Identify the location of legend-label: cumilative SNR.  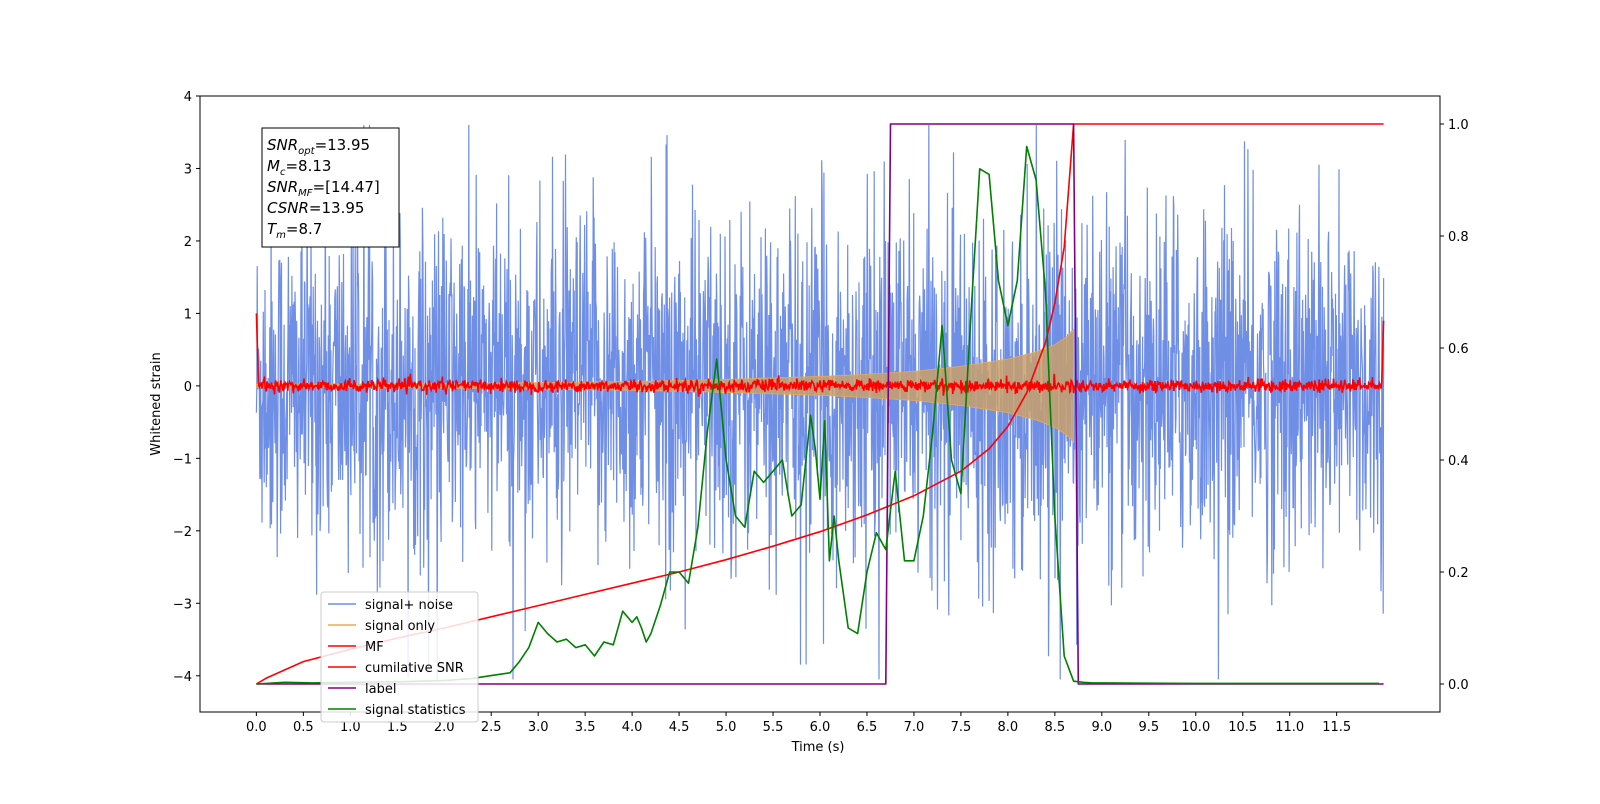
(414, 668).